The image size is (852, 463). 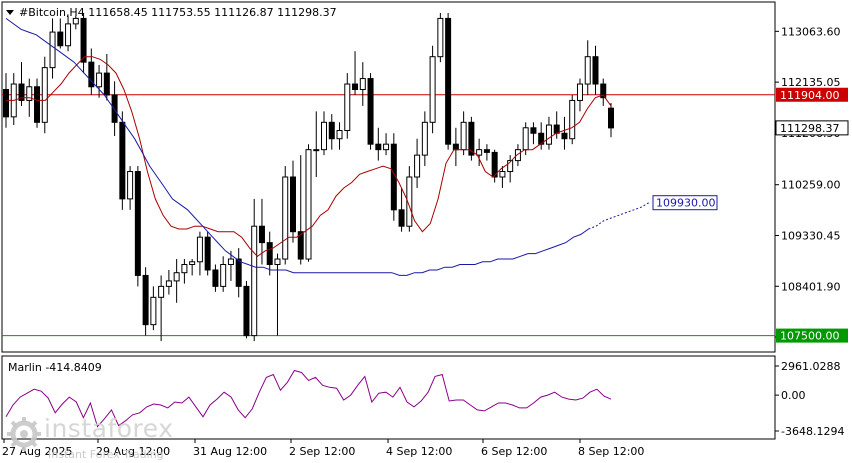 I want to click on y-tick-label: 108401.90, so click(x=811, y=286).